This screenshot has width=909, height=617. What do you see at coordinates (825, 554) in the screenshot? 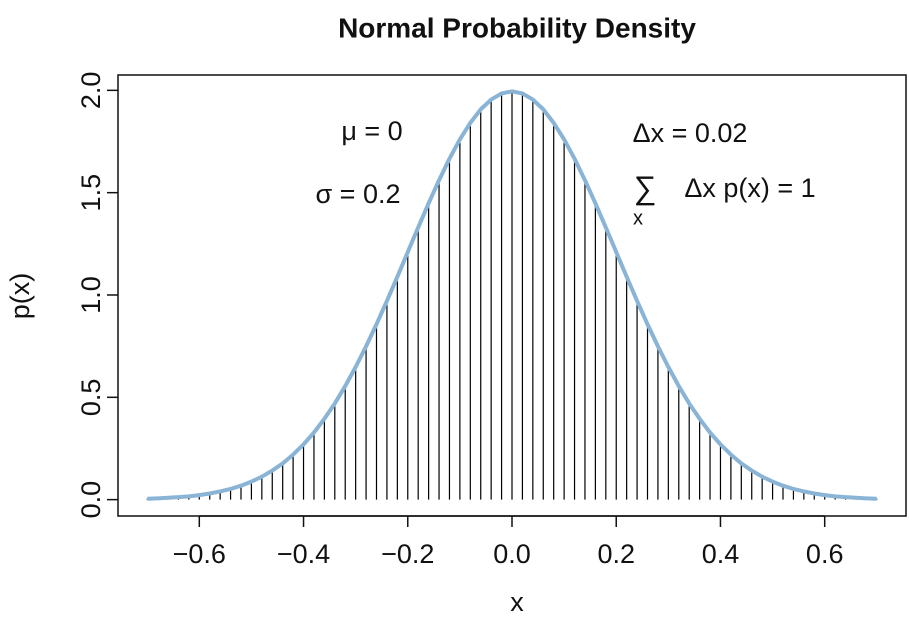
I see `x-tick-label: 0.6` at bounding box center [825, 554].